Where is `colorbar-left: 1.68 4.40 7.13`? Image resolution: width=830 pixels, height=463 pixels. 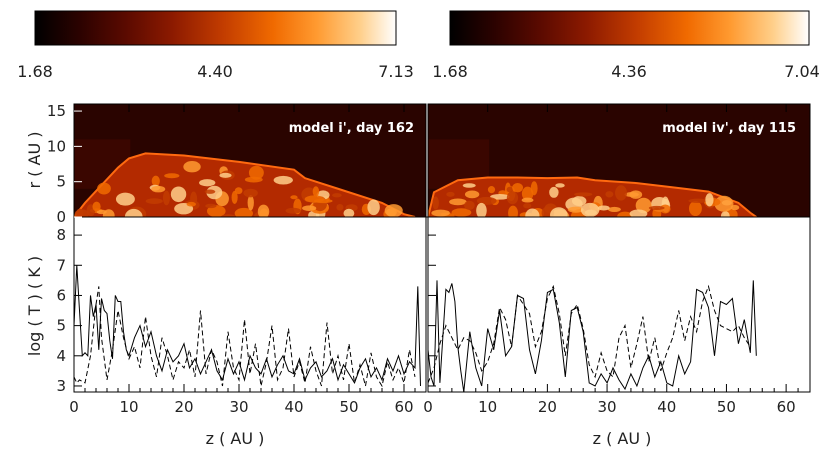 colorbar-left: 1.68 4.40 7.13 is located at coordinates (215, 45).